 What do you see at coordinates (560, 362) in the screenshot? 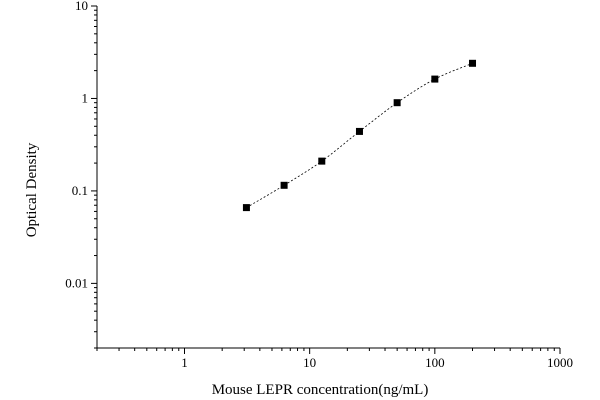
I see `x-tick-label: 1000` at bounding box center [560, 362].